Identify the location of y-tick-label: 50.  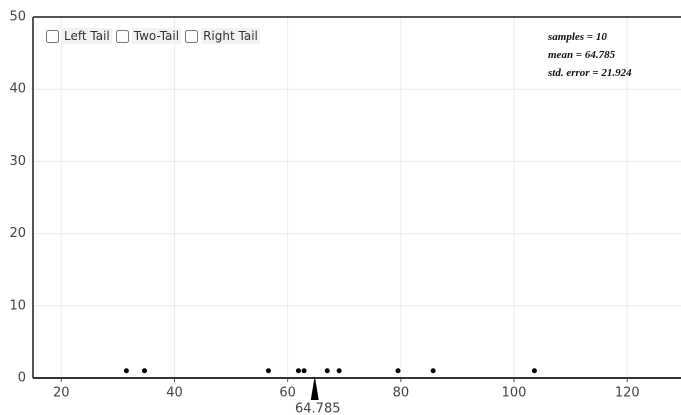
(17, 17).